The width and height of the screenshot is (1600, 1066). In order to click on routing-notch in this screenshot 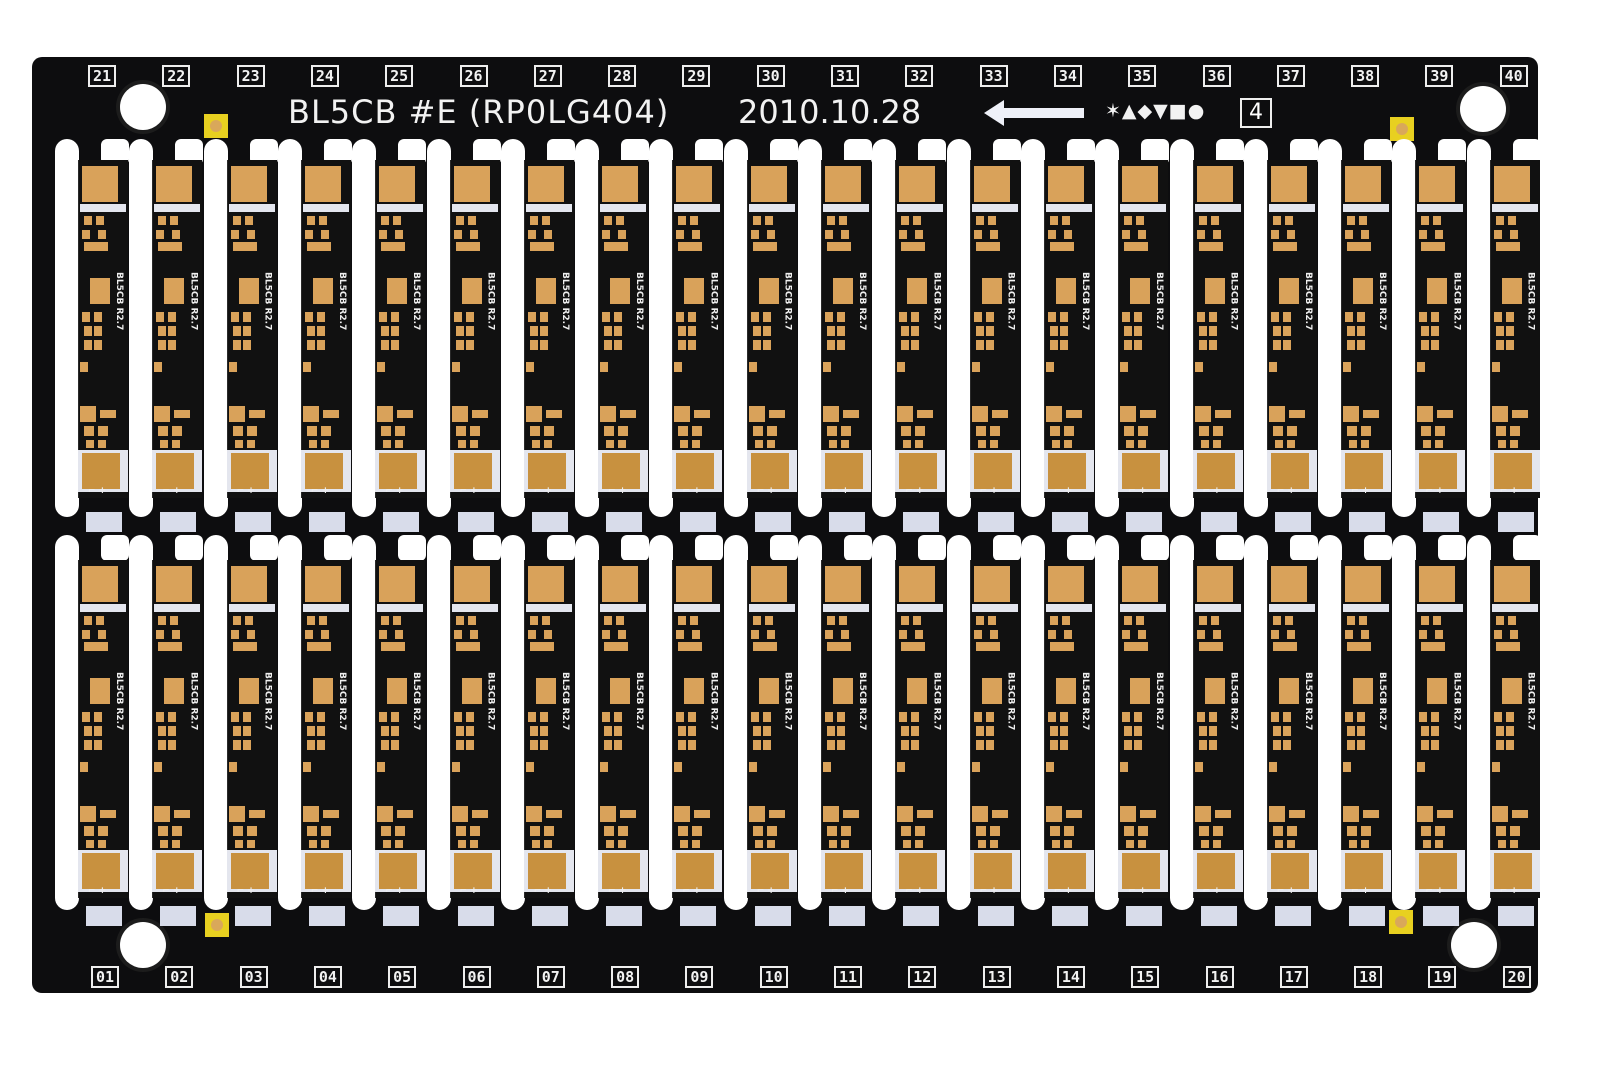, I will do `click(263, 548)`.